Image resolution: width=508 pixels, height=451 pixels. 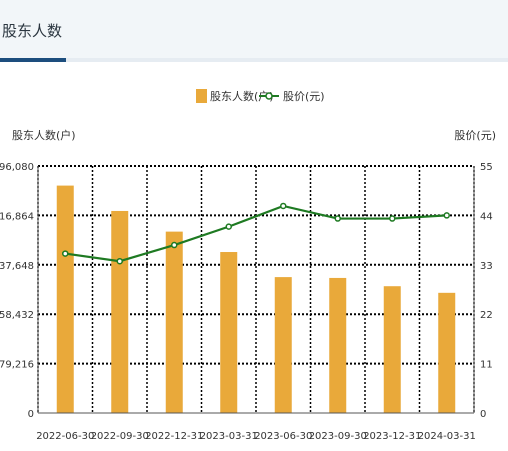 I want to click on y2-axis-label: 股价(元), so click(x=475, y=135).